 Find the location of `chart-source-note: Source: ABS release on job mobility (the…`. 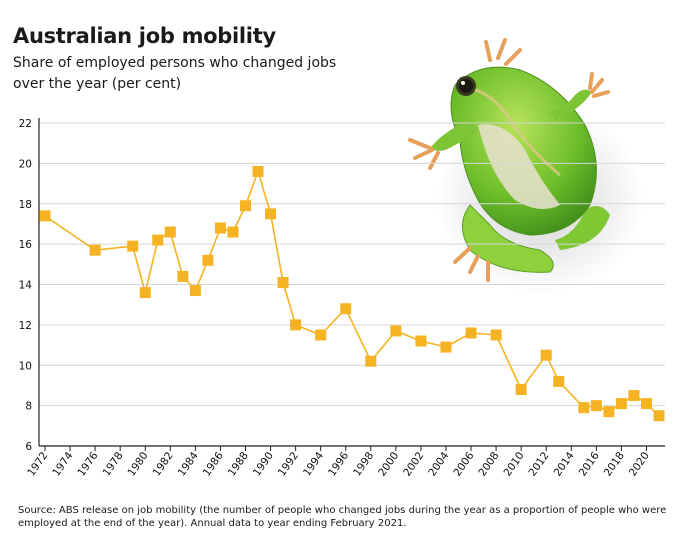

chart-source-note: Source: ABS release on job mobility (the… is located at coordinates (342, 517).